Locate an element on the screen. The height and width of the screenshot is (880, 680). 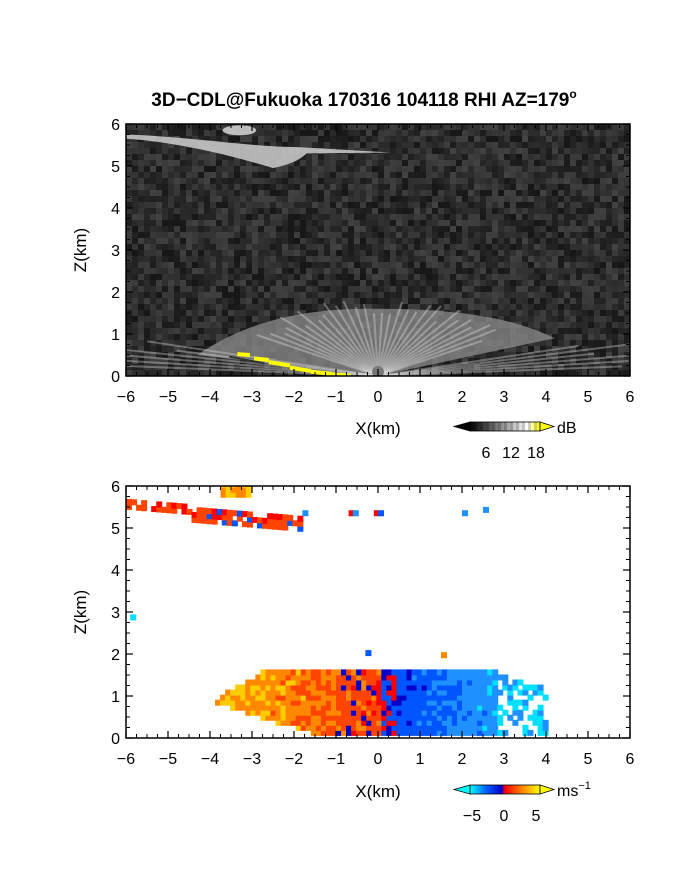
reflectivity-upper-layer is located at coordinates (258, 151).